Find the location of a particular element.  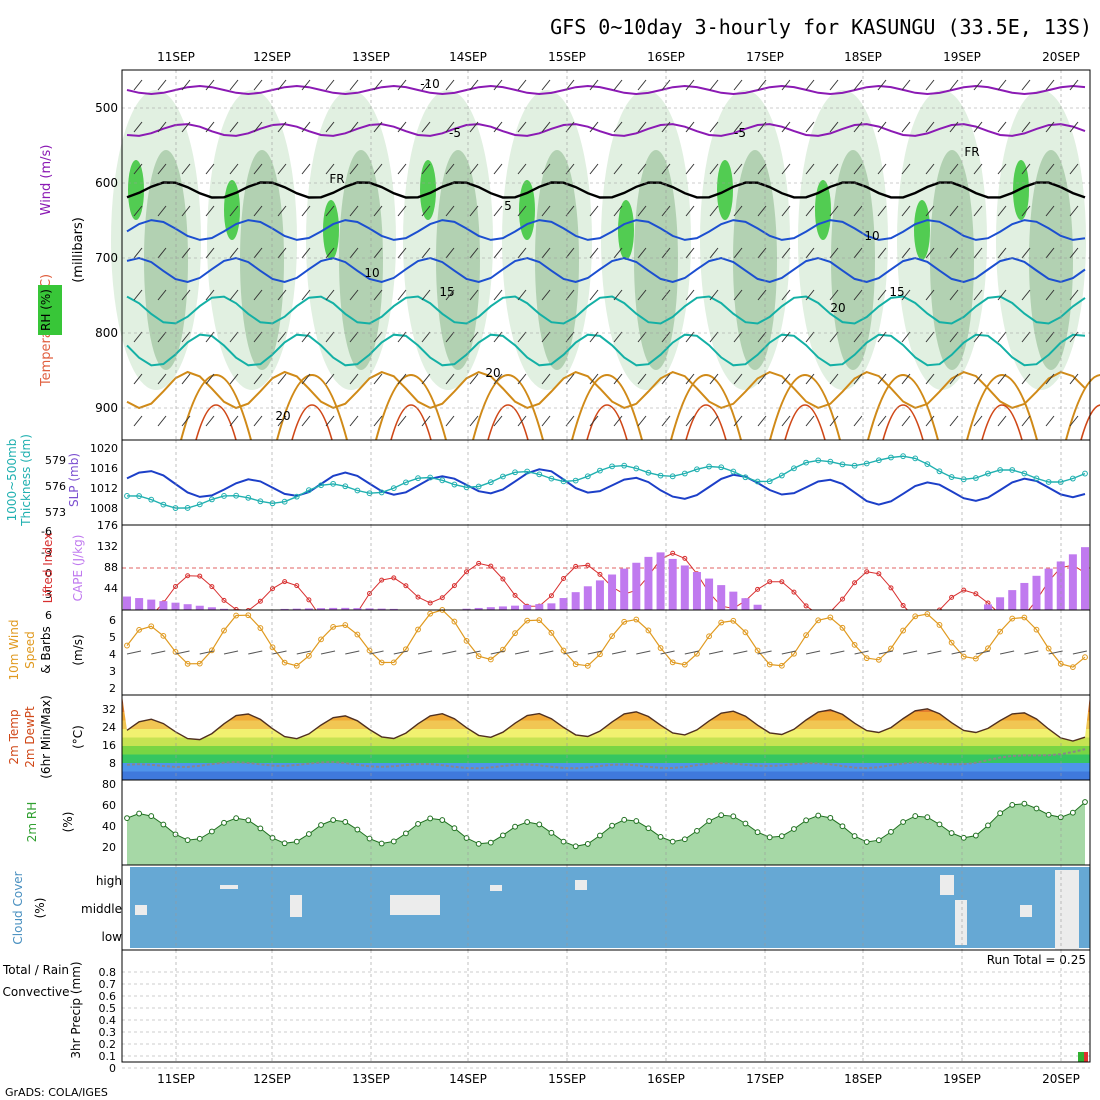

rh-shade-dark is located at coordinates (823, 210).